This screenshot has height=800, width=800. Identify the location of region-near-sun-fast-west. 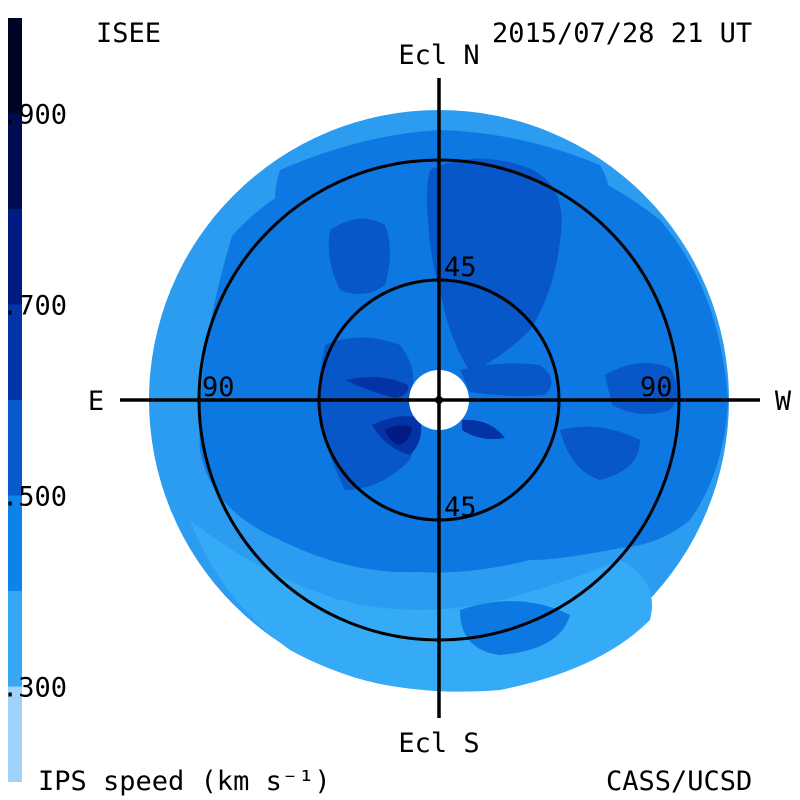
(483, 429).